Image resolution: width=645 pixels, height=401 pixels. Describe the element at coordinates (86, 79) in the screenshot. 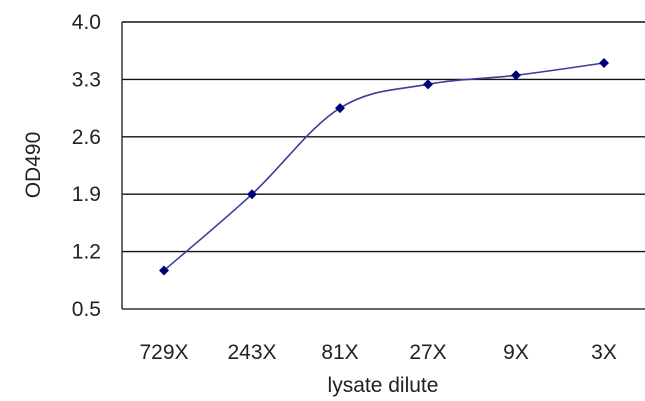

I see `y-tick-label: 3.3` at that location.